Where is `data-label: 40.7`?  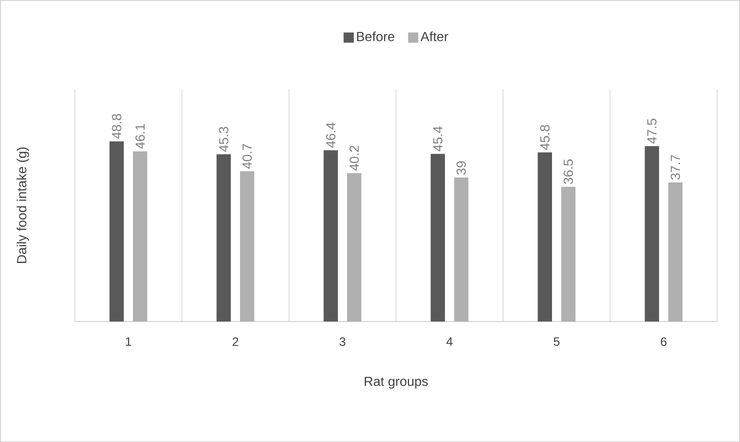
data-label: 40.7 is located at coordinates (247, 156).